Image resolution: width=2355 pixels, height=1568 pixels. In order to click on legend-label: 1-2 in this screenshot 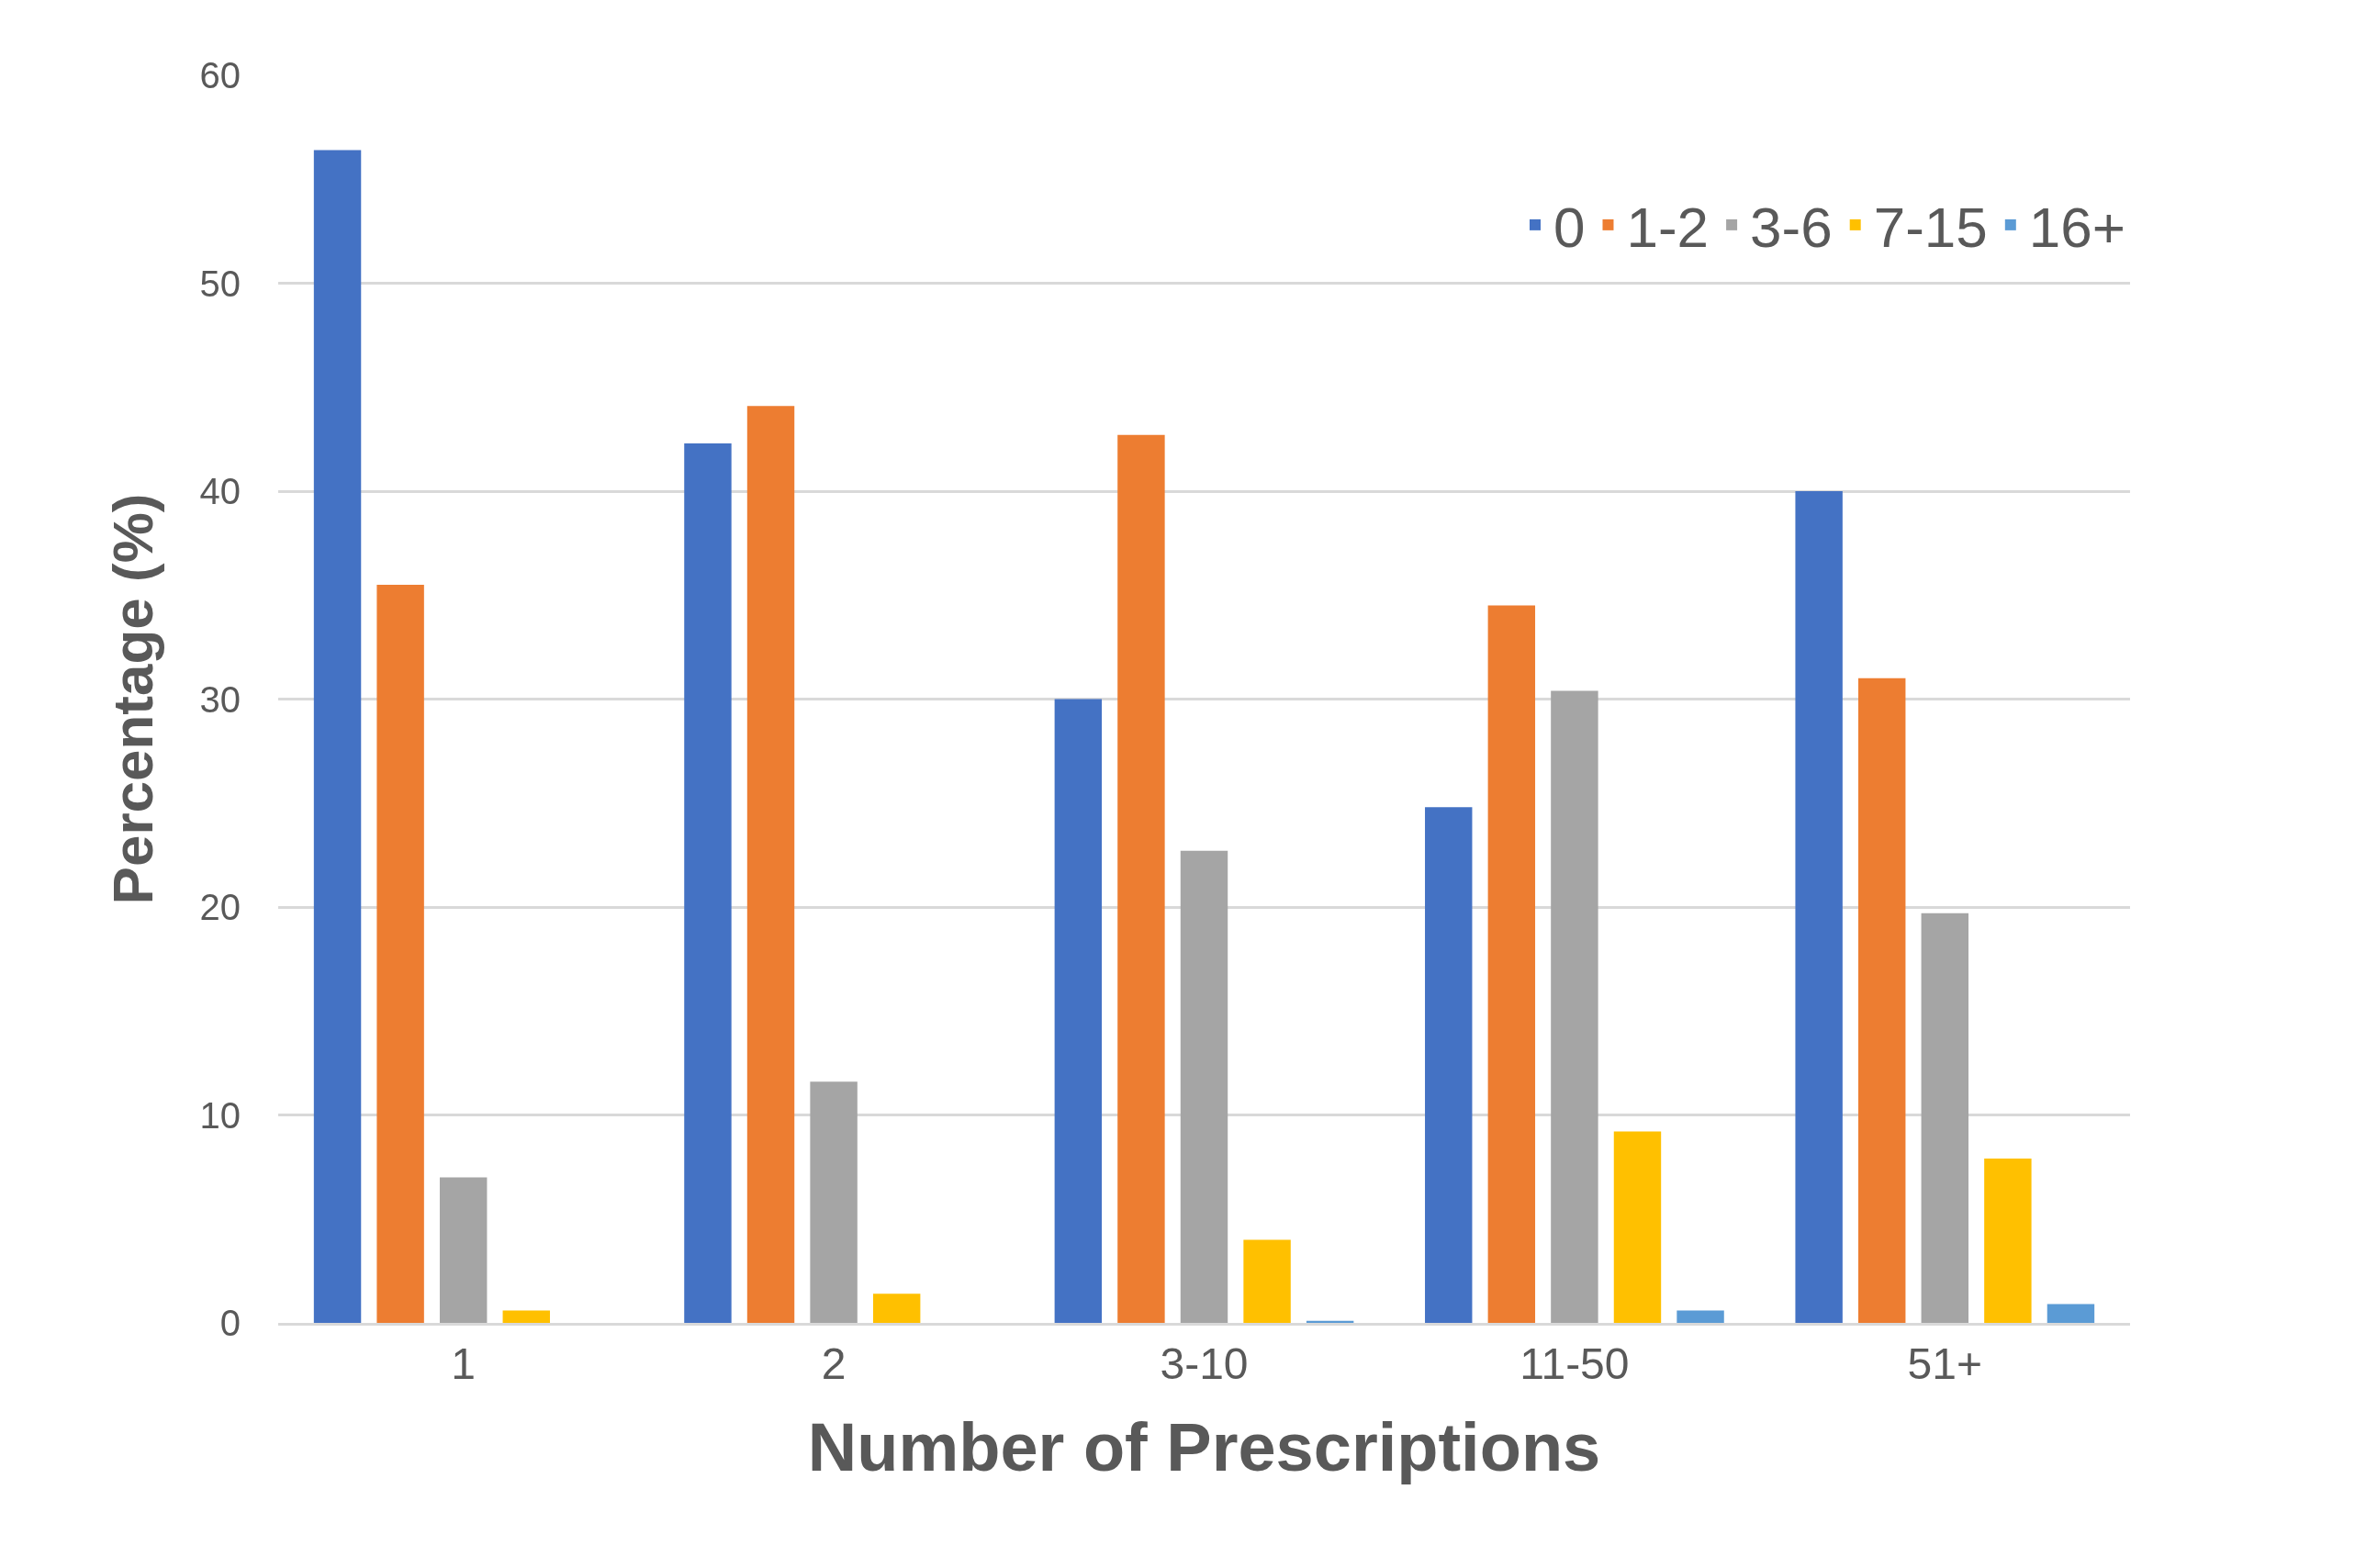, I will do `click(1668, 228)`.